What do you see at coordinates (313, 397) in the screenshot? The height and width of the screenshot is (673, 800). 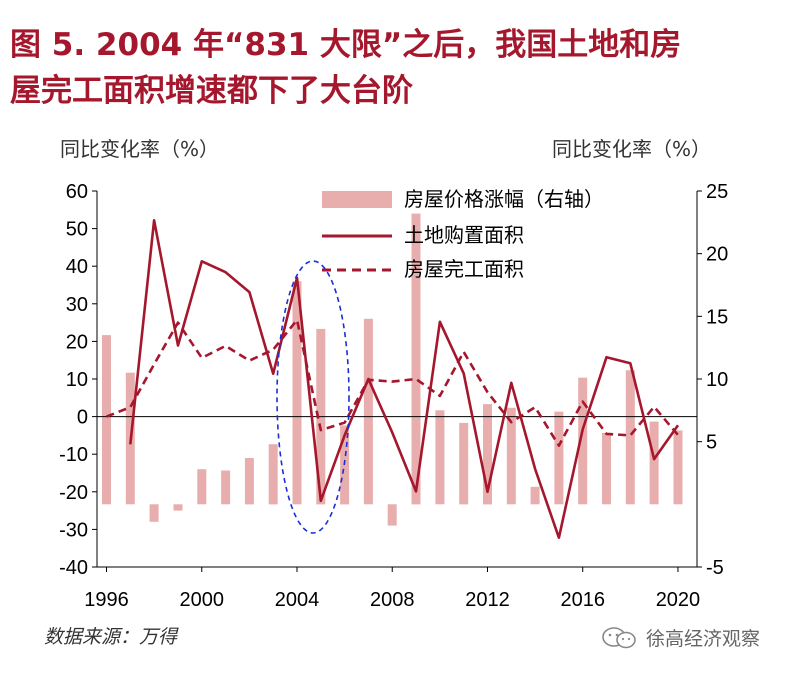 I see `highlight-ellipse-2004` at bounding box center [313, 397].